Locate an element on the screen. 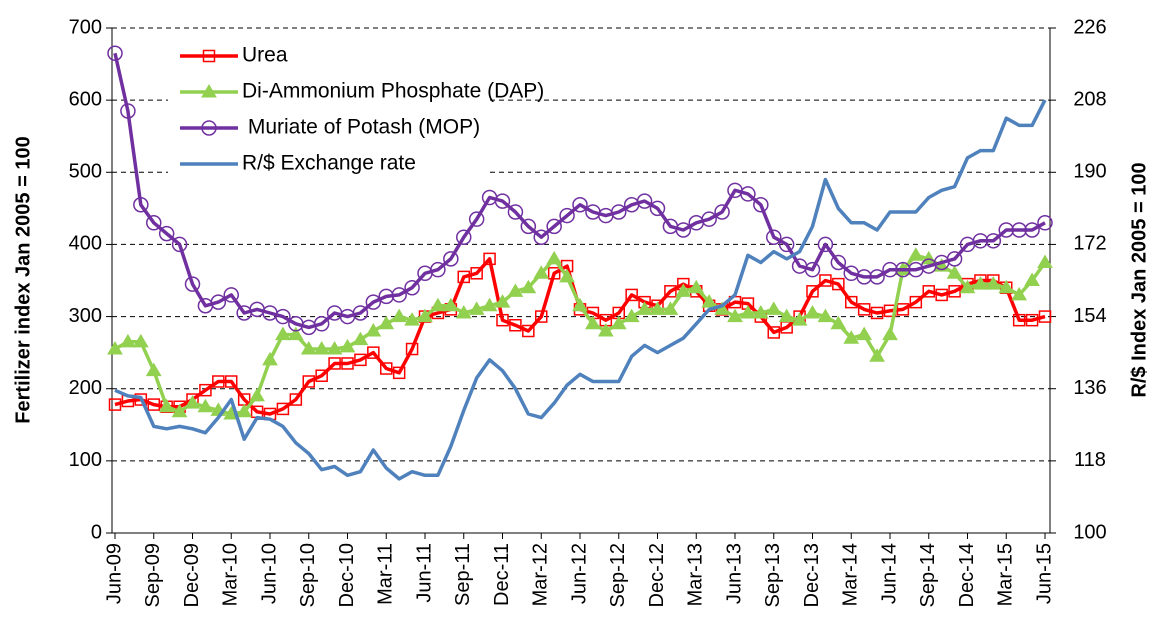 Image resolution: width=1154 pixels, height=633 pixels. y-tick-label: 300 is located at coordinates (85, 316).